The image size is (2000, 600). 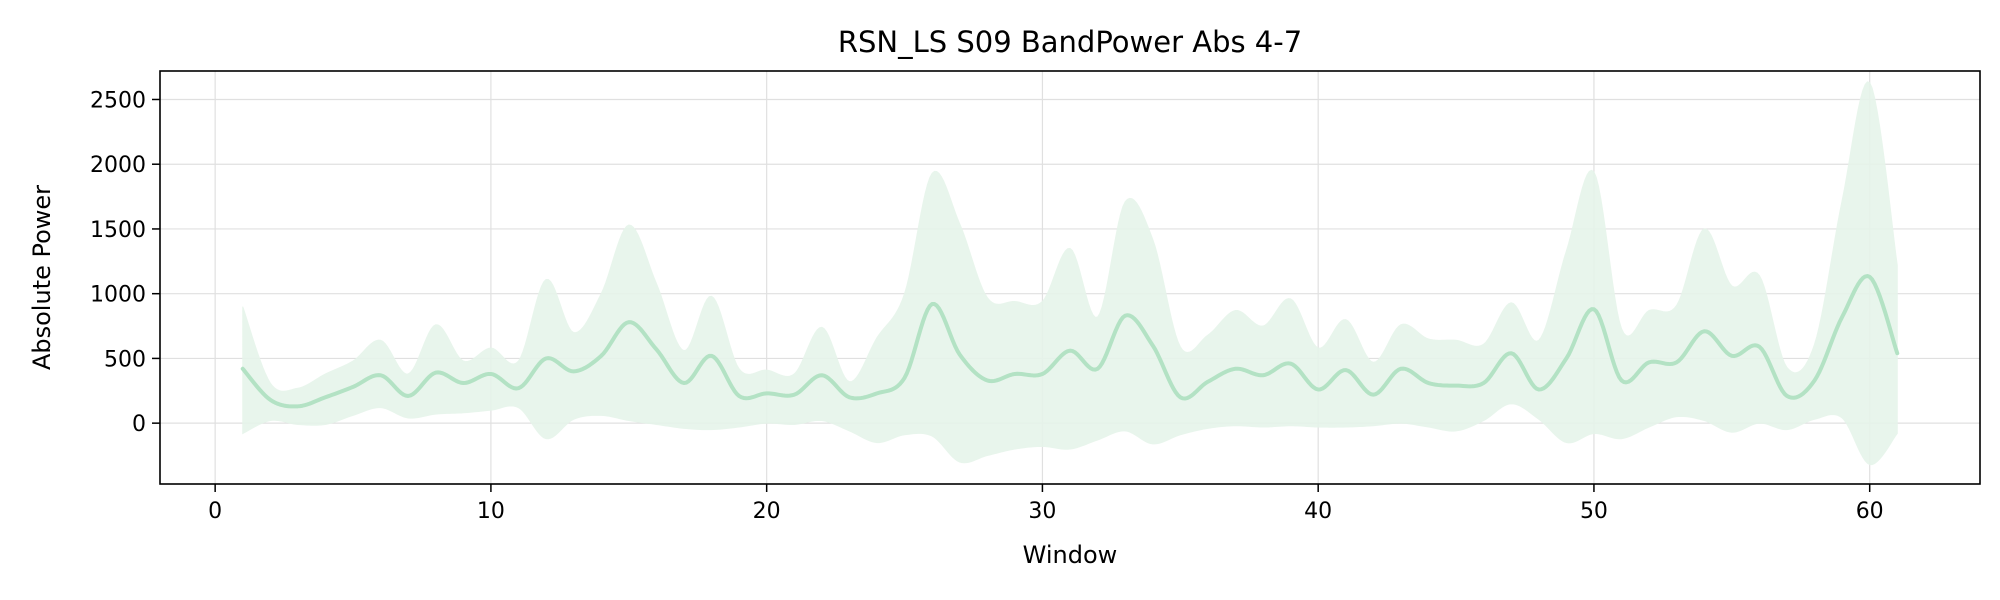 I want to click on x-tick-label: 0, so click(x=215, y=511).